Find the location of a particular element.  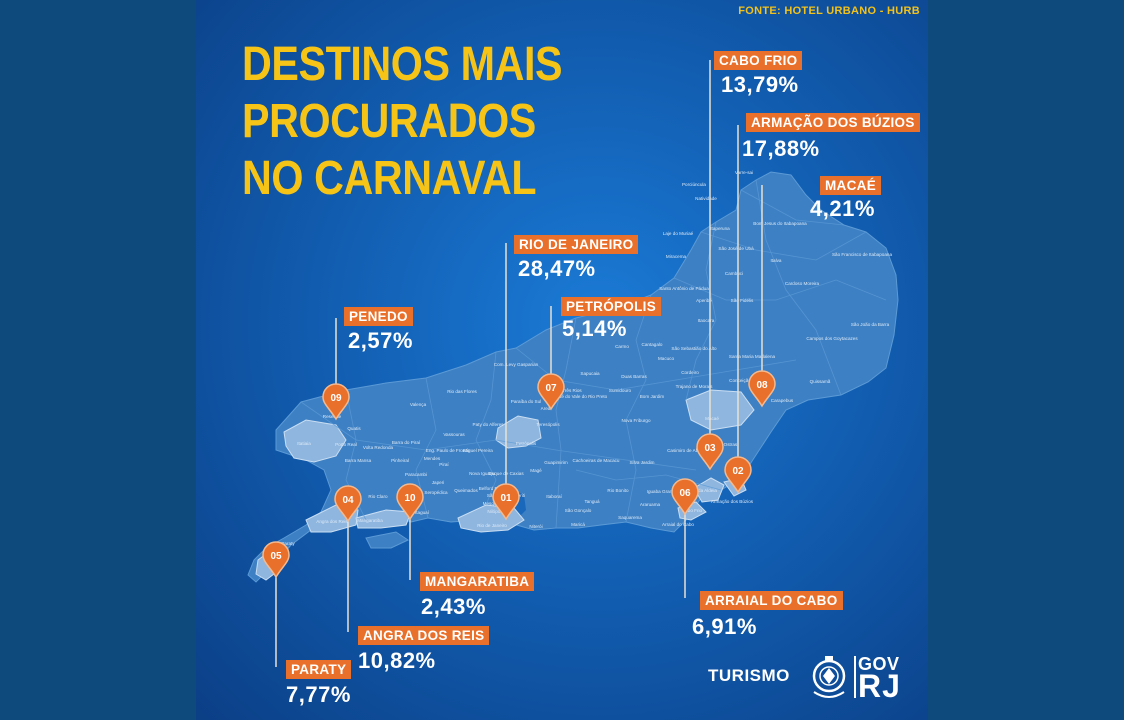

map-pin-rank: 01 is located at coordinates (506, 498).